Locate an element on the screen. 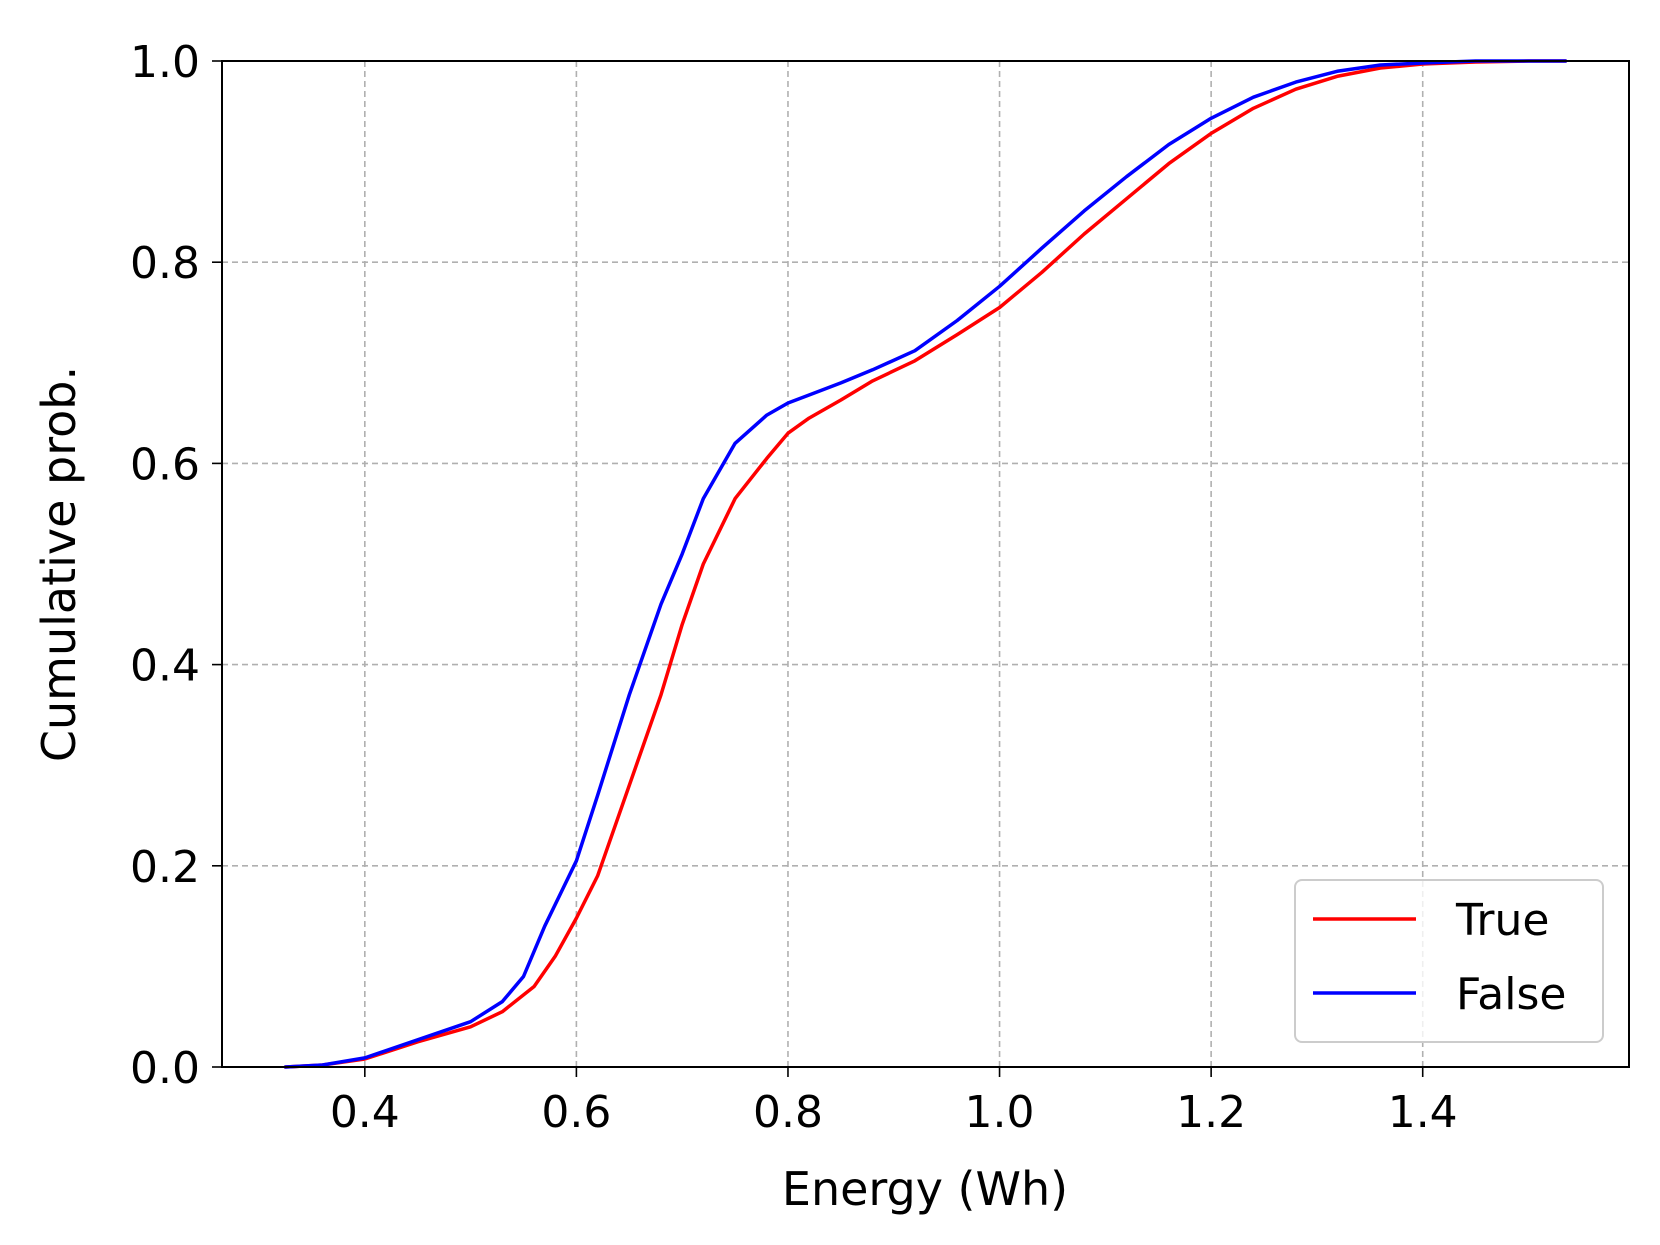 This screenshot has height=1245, width=1660. x-axis-label: Energy (Wh) is located at coordinates (925, 1189).